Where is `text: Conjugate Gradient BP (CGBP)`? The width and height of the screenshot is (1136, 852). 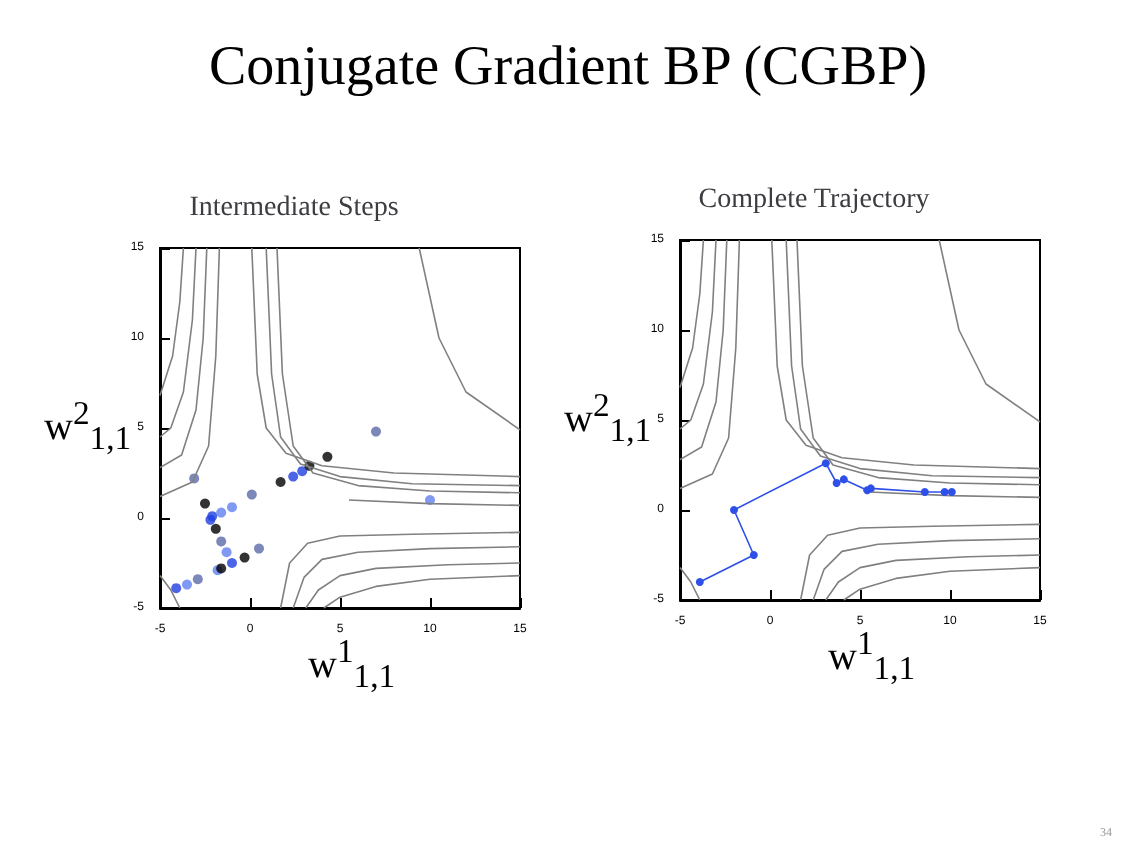
text: Conjugate Gradient BP (CGBP) is located at coordinates (568, 68).